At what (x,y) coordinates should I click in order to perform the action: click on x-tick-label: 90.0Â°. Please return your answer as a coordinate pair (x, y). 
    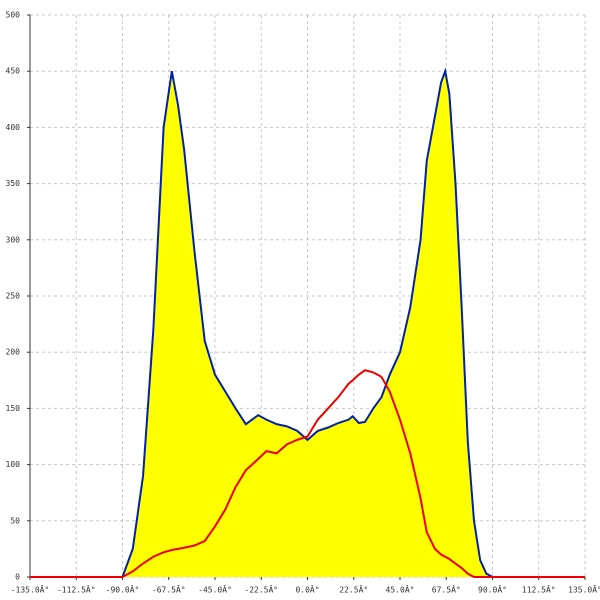
    Looking at the image, I should click on (492, 589).